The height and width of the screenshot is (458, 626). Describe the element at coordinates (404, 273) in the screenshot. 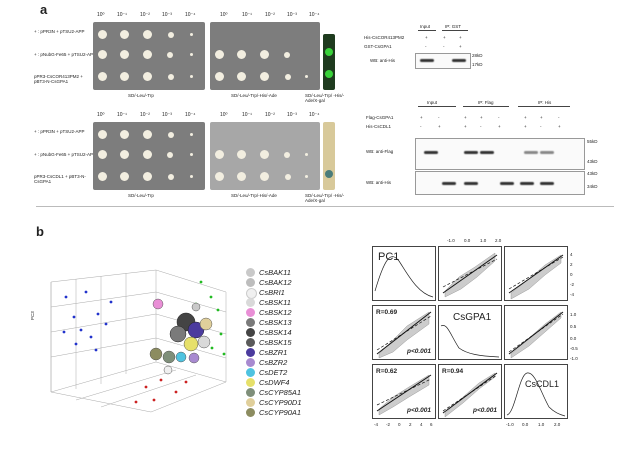

I see `diag-cell-pc1: PC1` at that location.